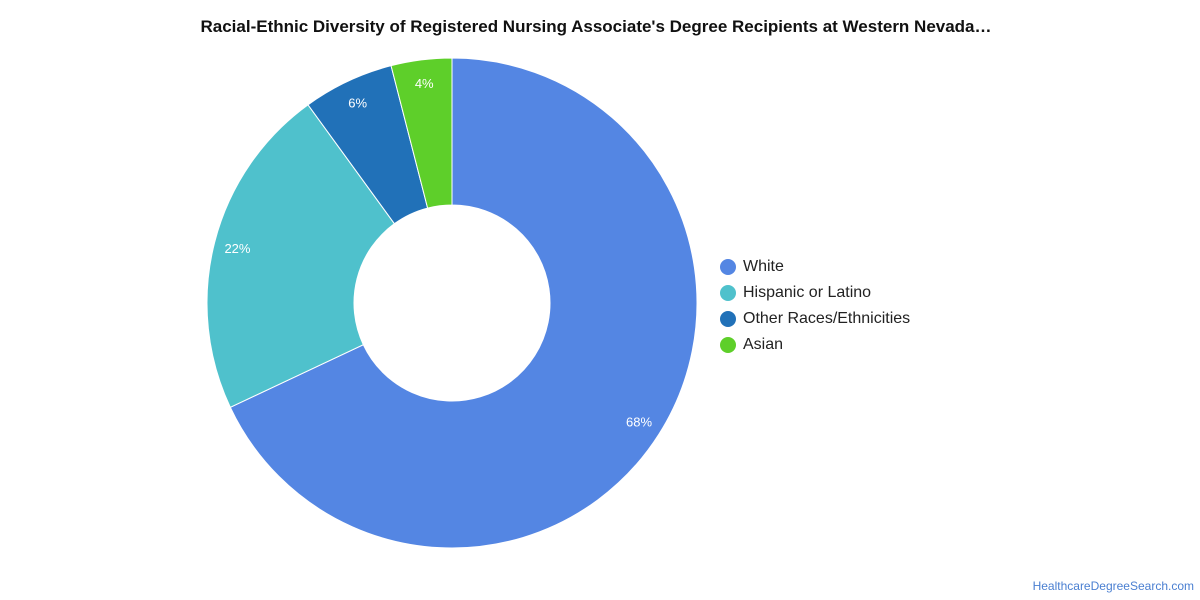 The height and width of the screenshot is (600, 1200). What do you see at coordinates (424, 83) in the screenshot?
I see `slice-label: 4%` at bounding box center [424, 83].